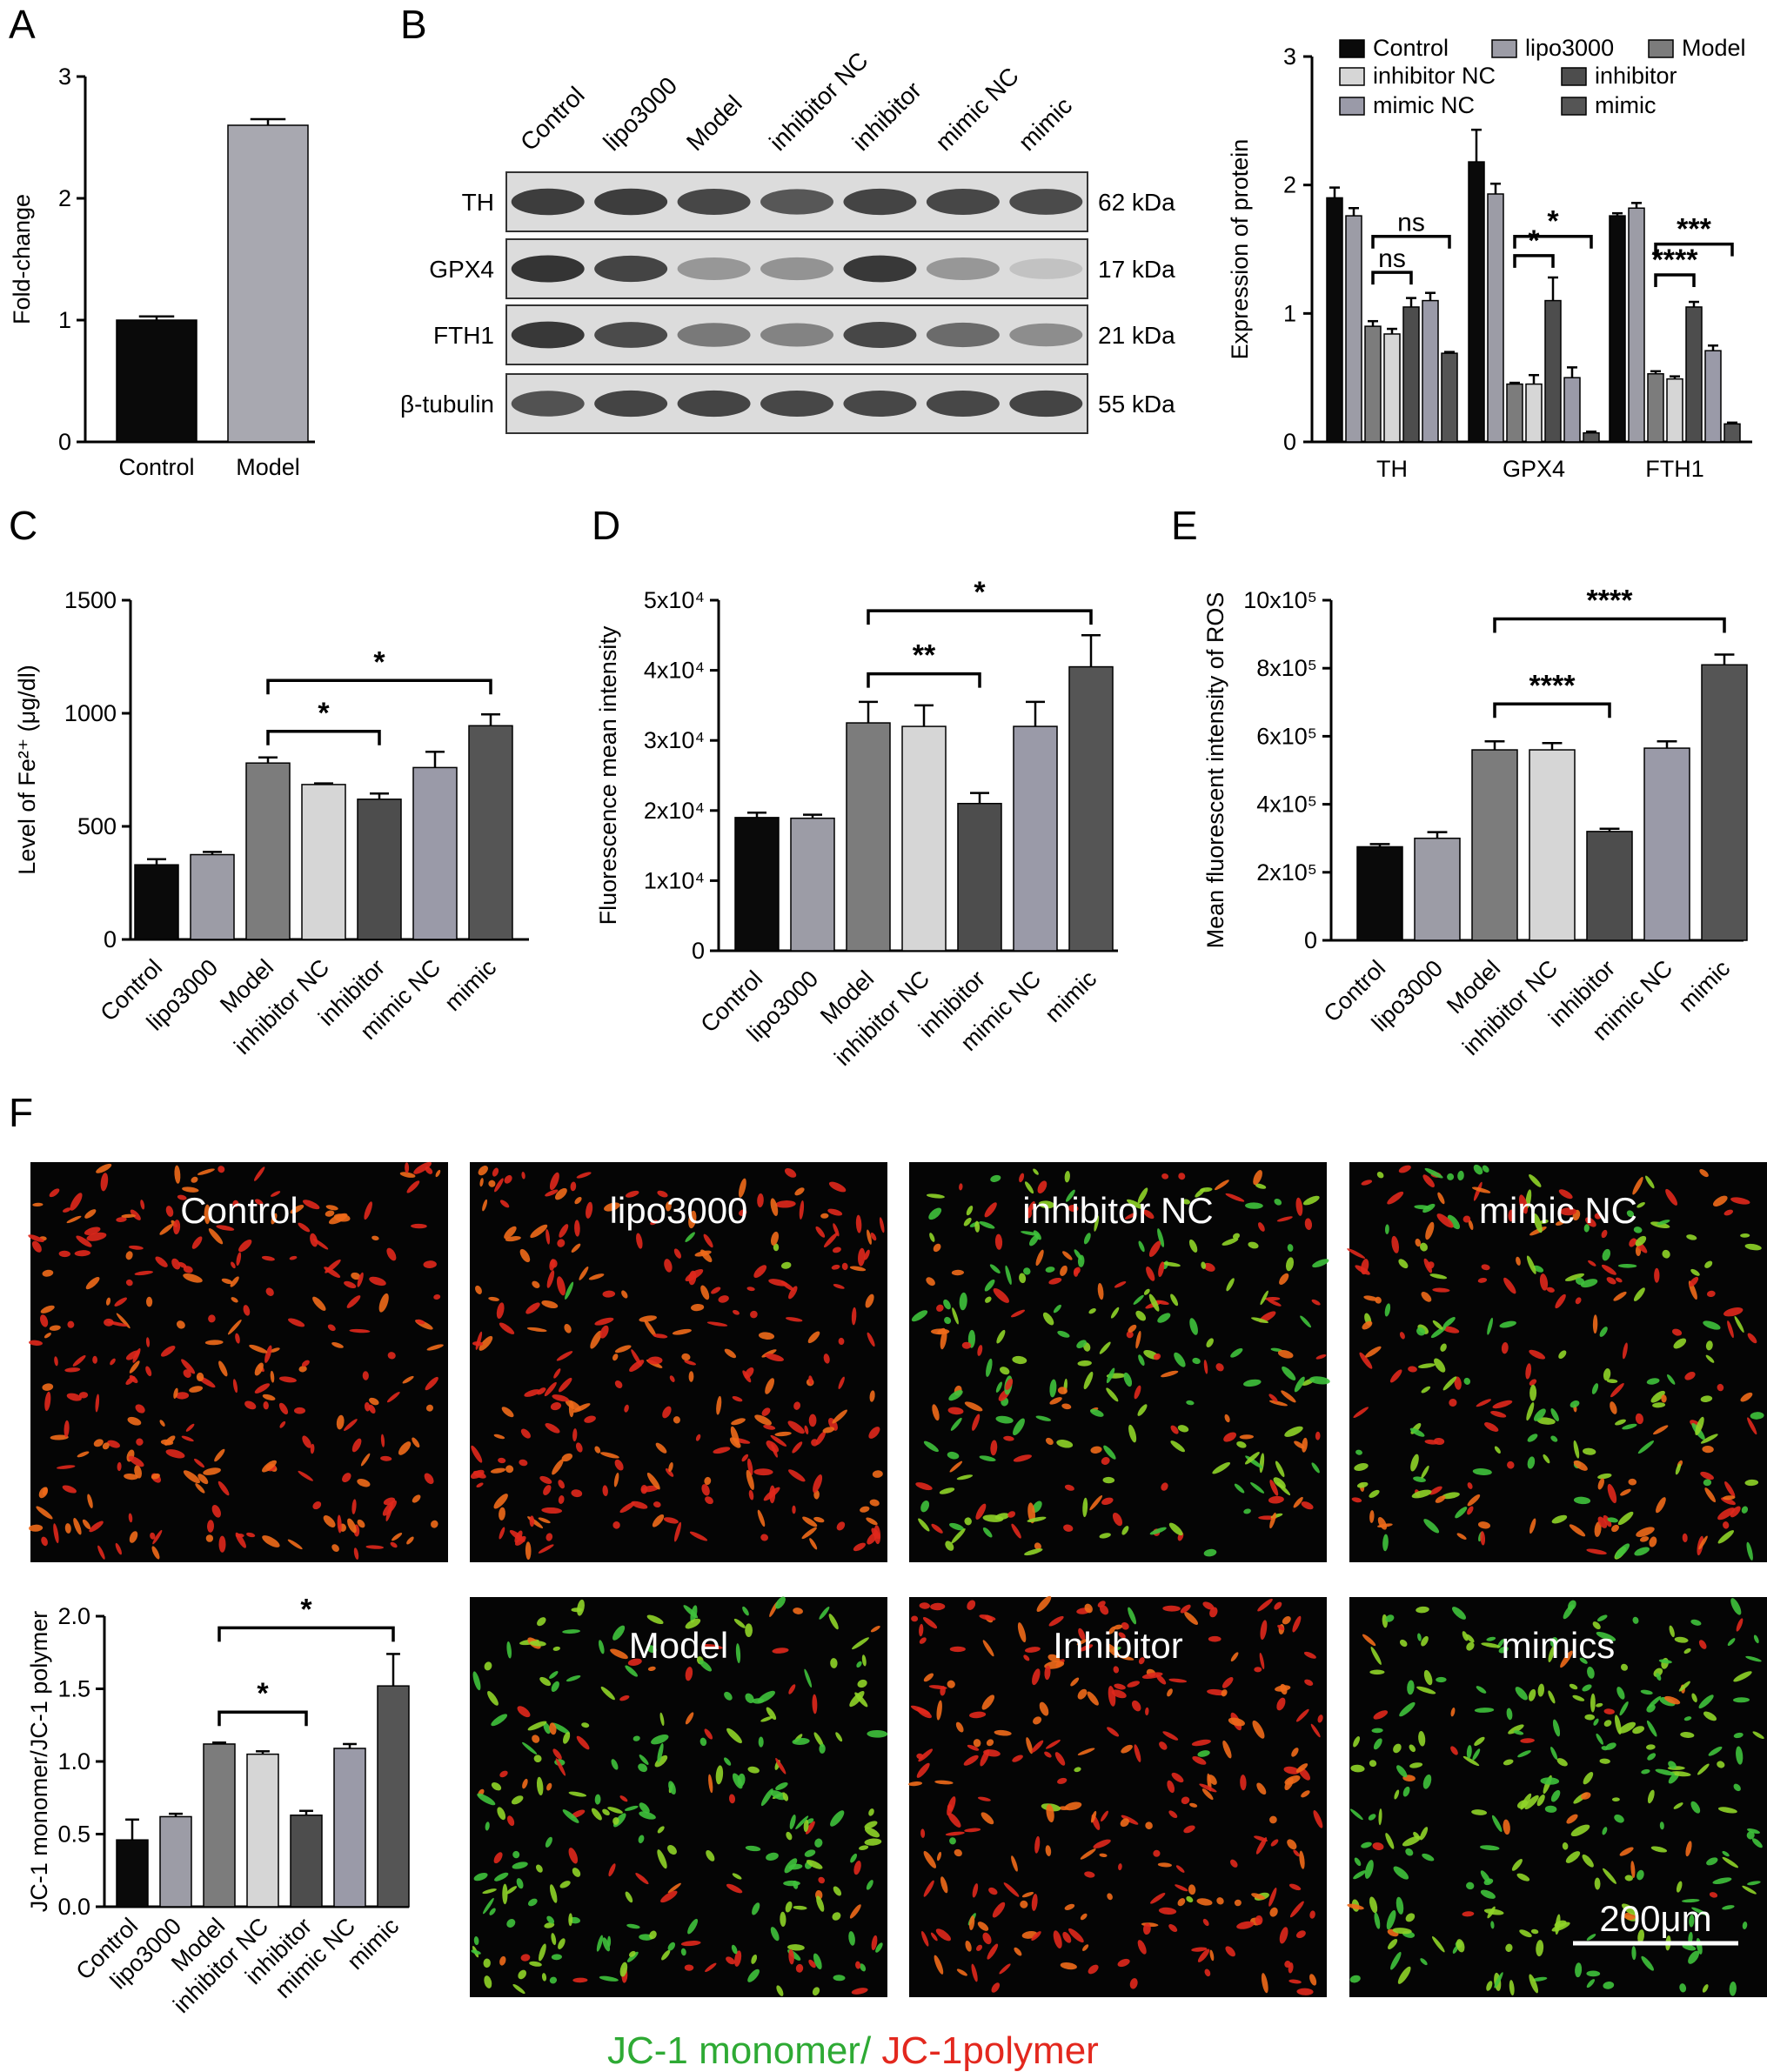 This screenshot has width=1767, height=2072. What do you see at coordinates (464, 335) in the screenshot?
I see `blot-protein-label: FTH1` at bounding box center [464, 335].